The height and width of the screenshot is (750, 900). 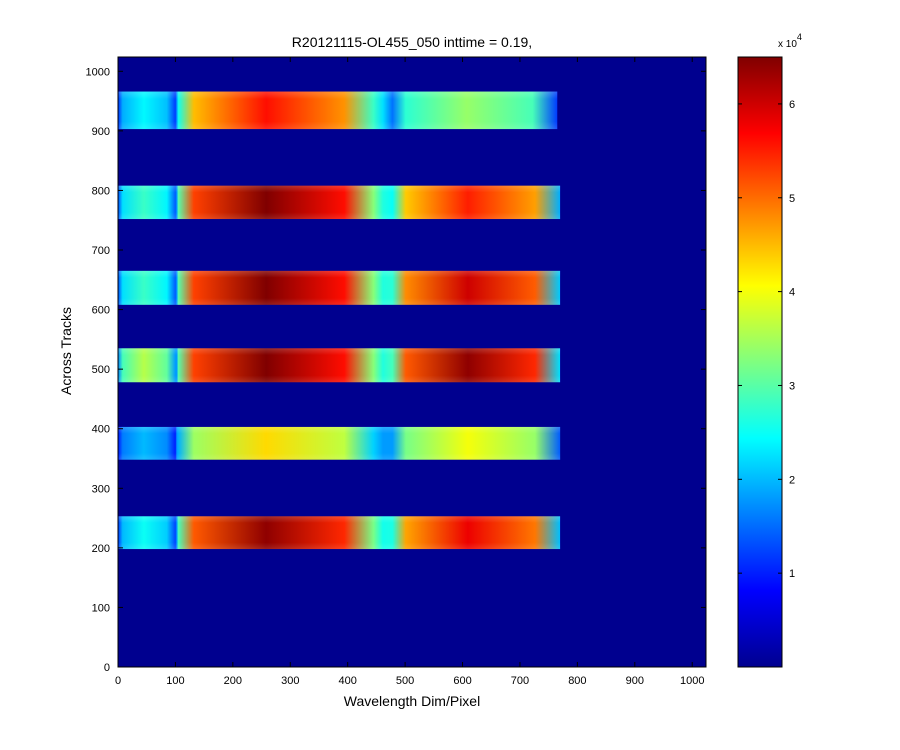 I want to click on x-tick-label: 800, so click(x=577, y=681).